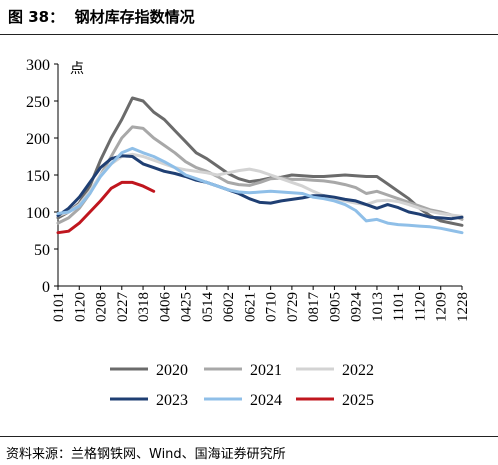  I want to click on figure-header: 图 38： 钢材库存指数情况, so click(249, 17).